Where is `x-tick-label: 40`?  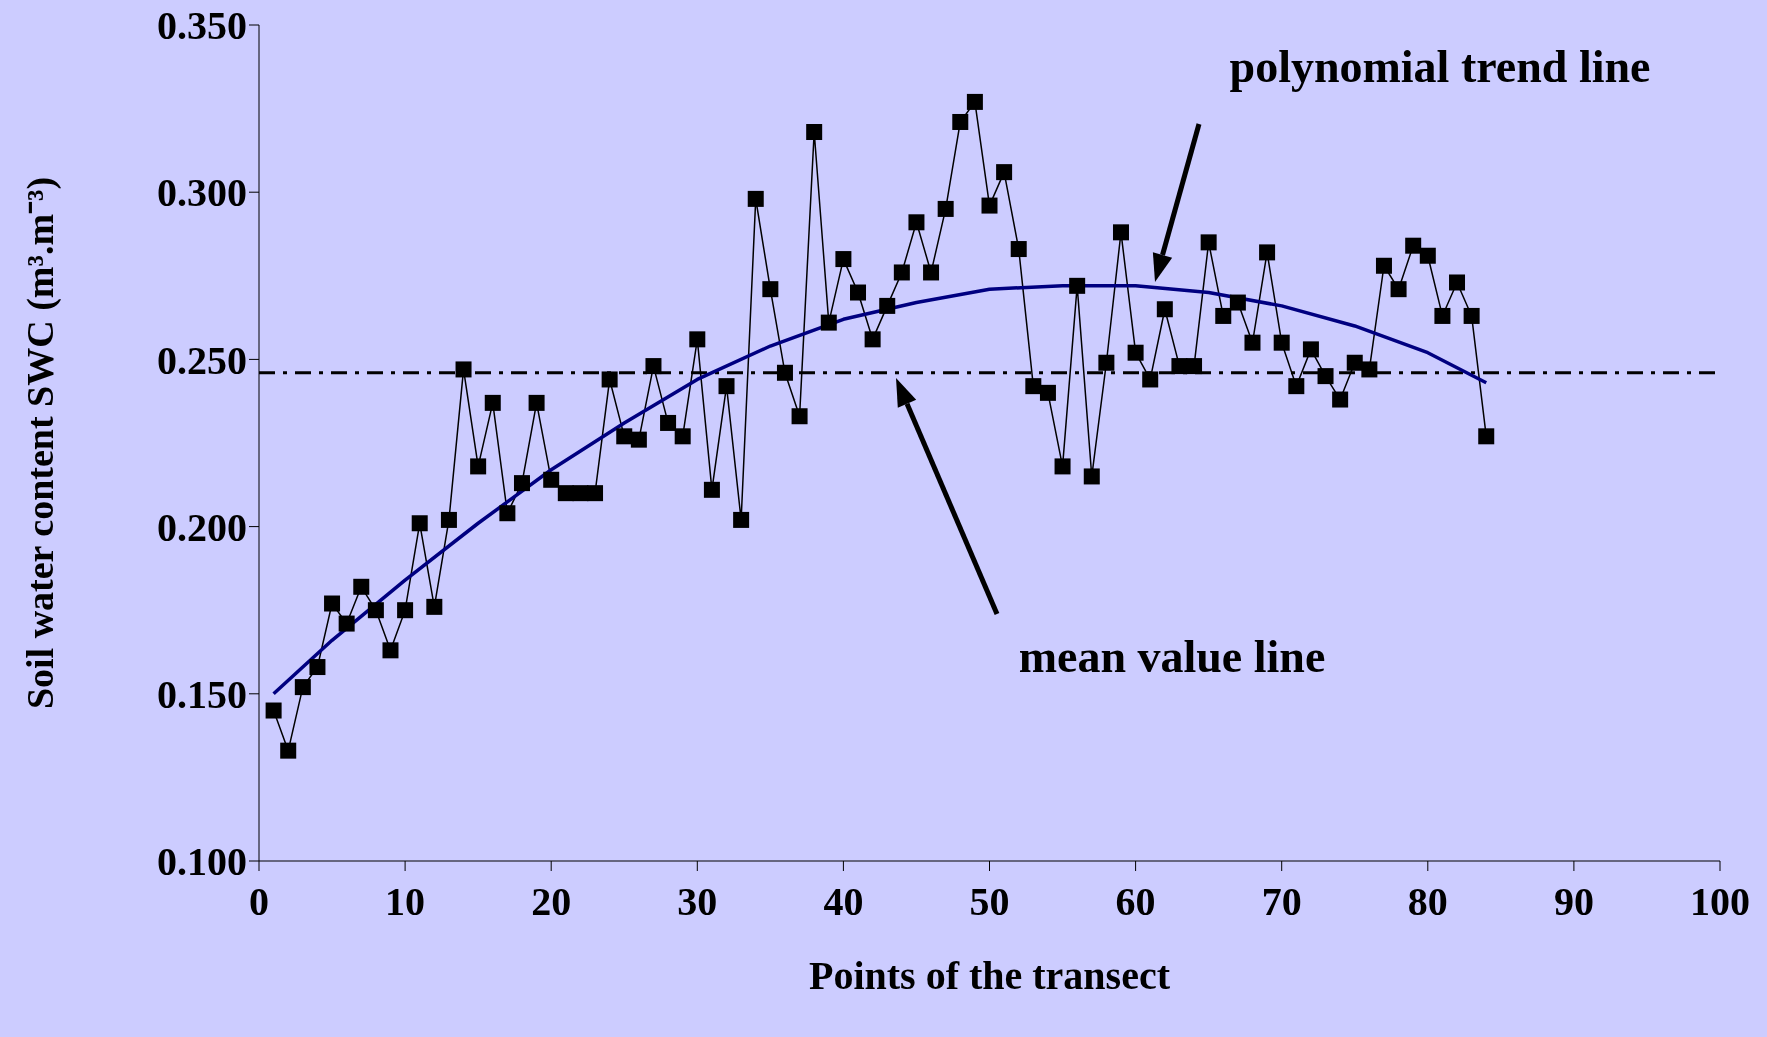
x-tick-label: 40 is located at coordinates (843, 902).